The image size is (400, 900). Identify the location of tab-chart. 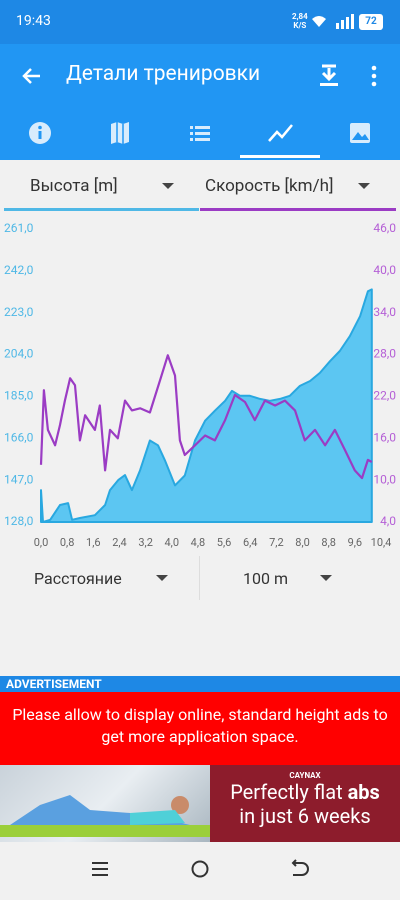
(280, 141).